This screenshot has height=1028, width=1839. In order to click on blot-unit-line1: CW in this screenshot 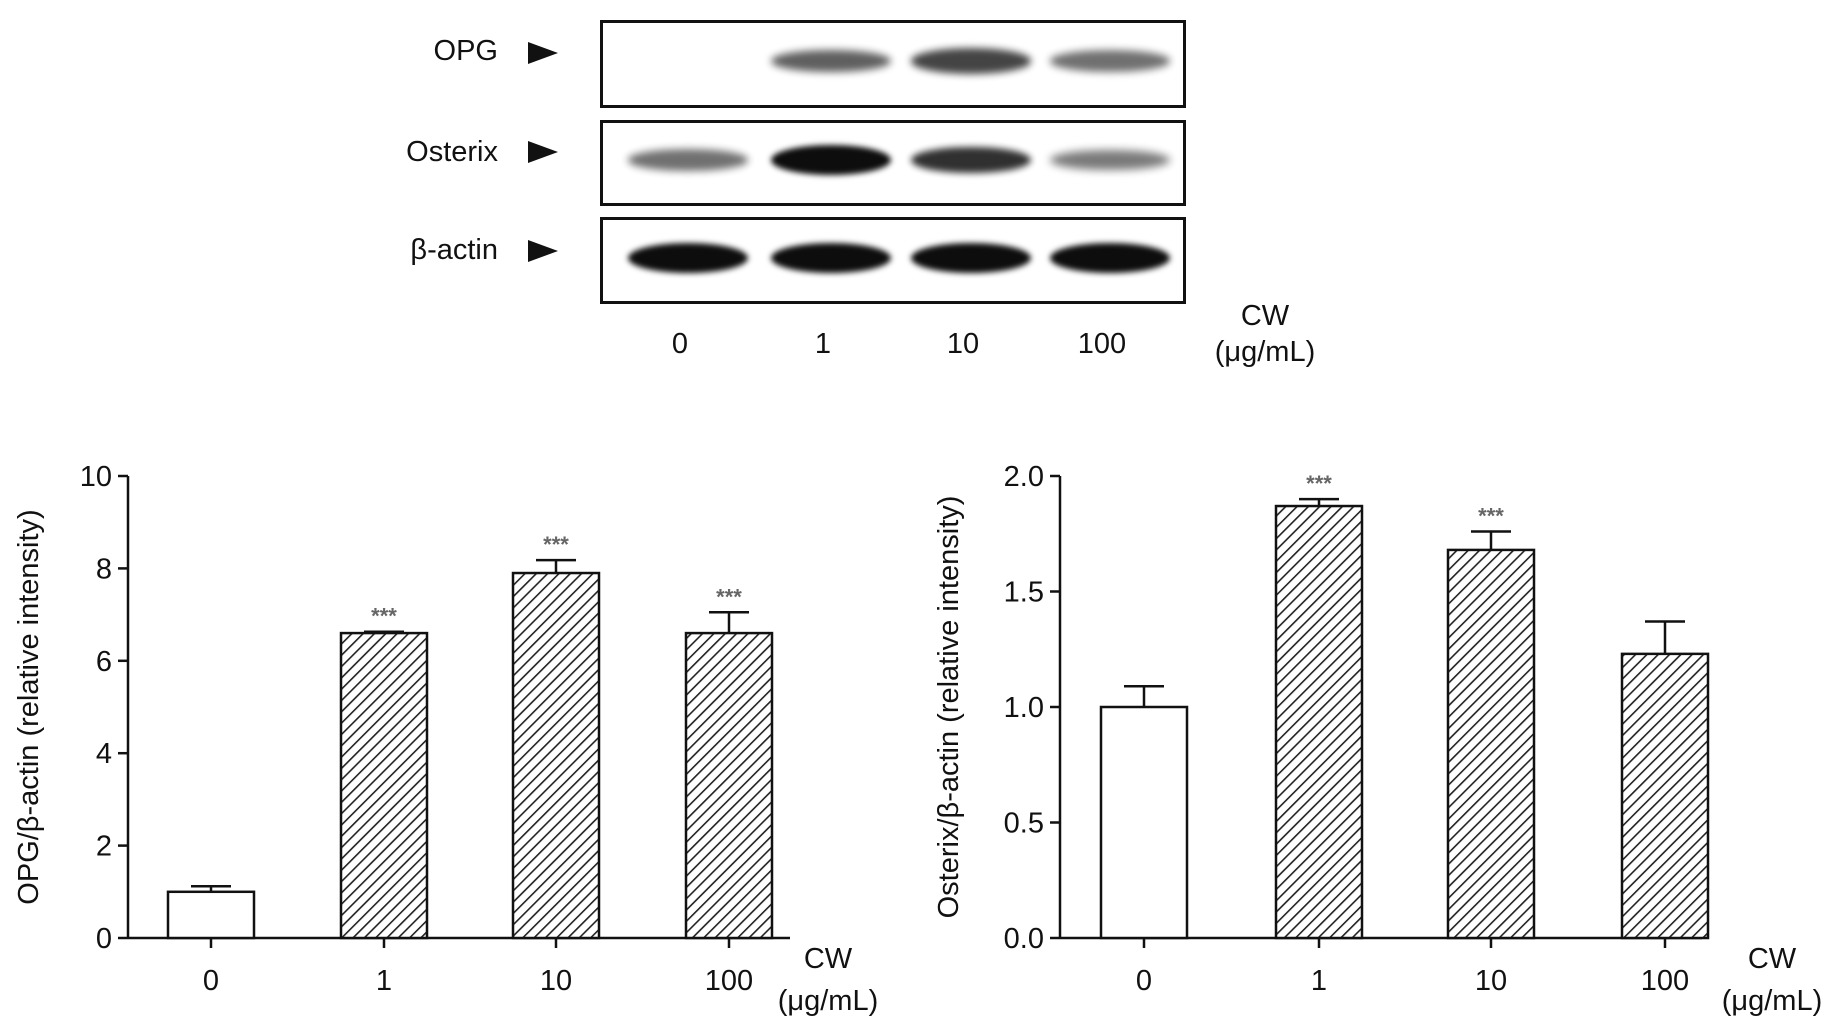, I will do `click(1265, 316)`.